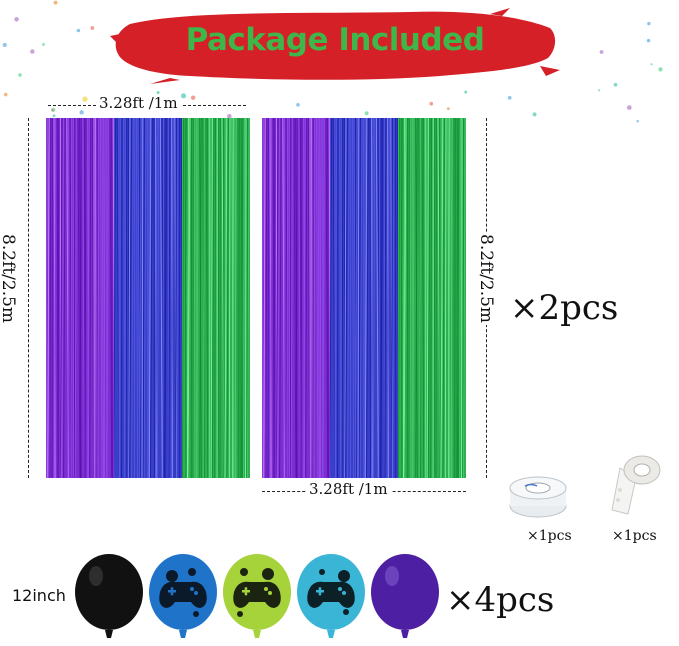 Image resolution: width=679 pixels, height=646 pixels. I want to click on curtain-height-label-left: 8.2ft/2.5m, so click(9, 279).